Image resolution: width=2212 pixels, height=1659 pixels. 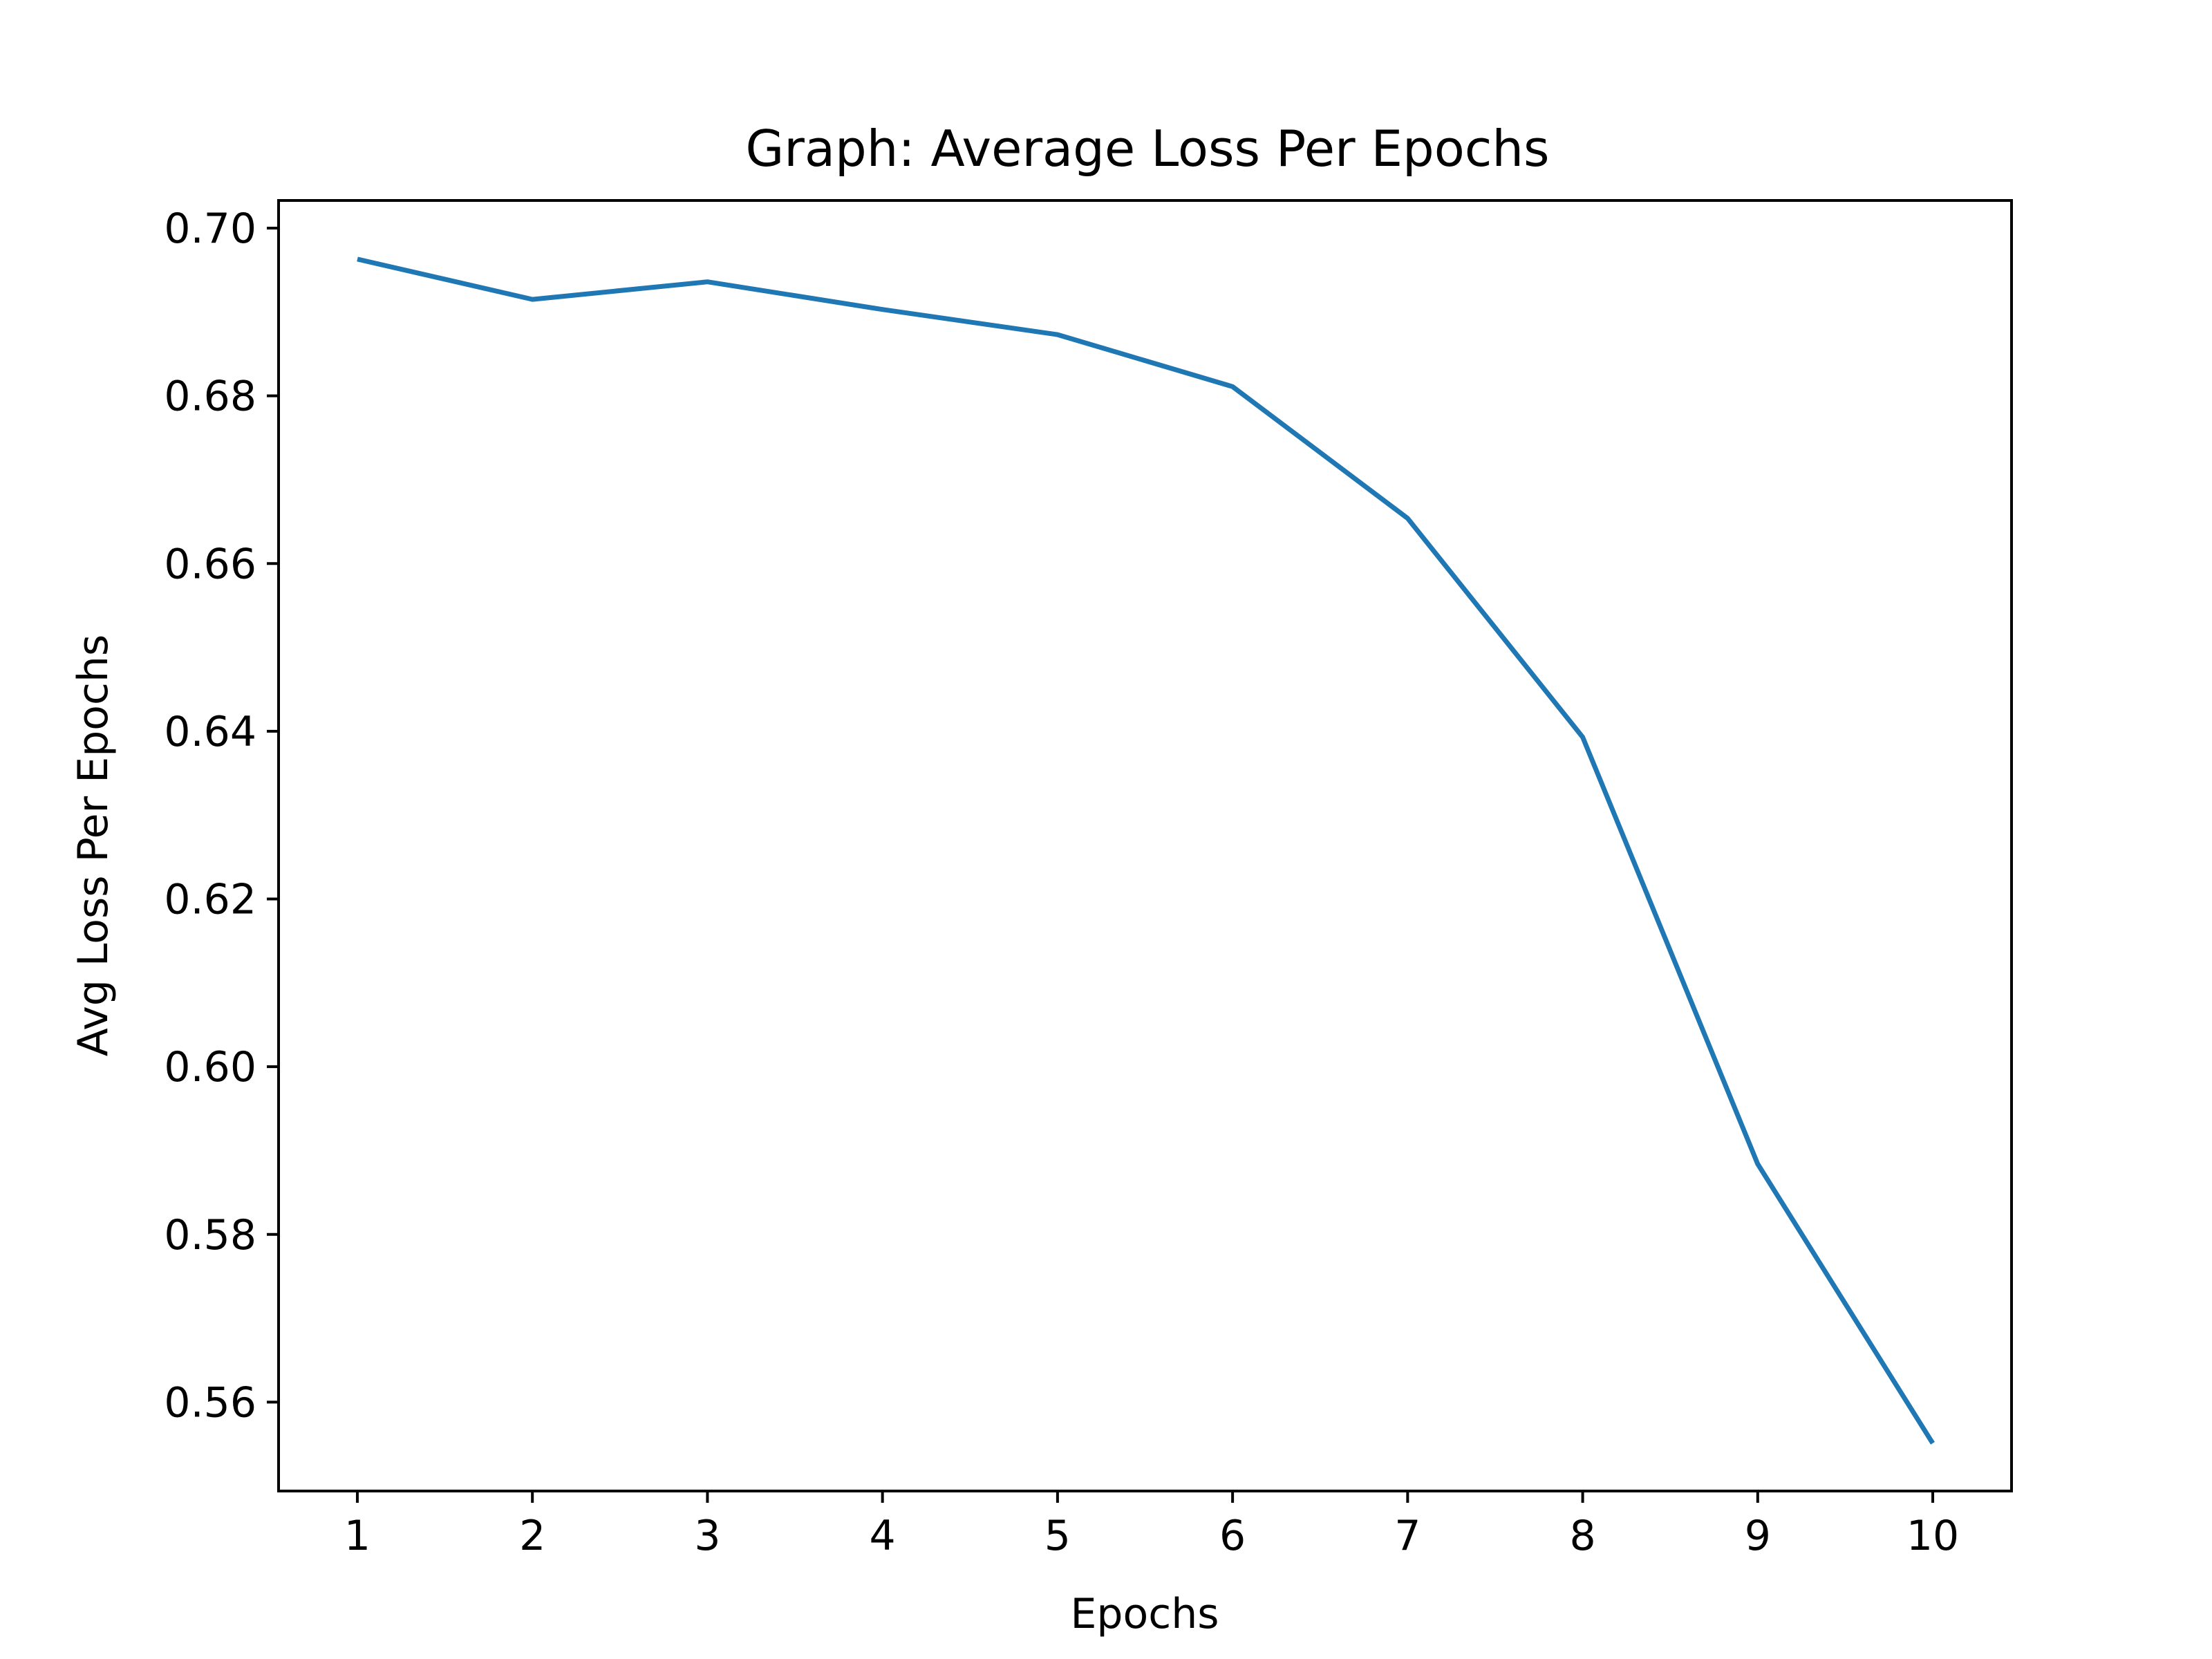 What do you see at coordinates (1057, 1536) in the screenshot?
I see `x-tick-label: 5` at bounding box center [1057, 1536].